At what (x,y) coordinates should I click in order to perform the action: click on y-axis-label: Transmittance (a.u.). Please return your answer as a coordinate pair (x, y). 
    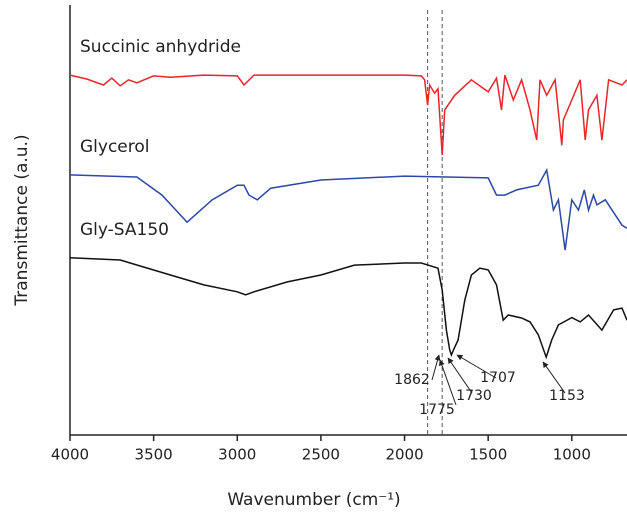
    Looking at the image, I should click on (22, 220).